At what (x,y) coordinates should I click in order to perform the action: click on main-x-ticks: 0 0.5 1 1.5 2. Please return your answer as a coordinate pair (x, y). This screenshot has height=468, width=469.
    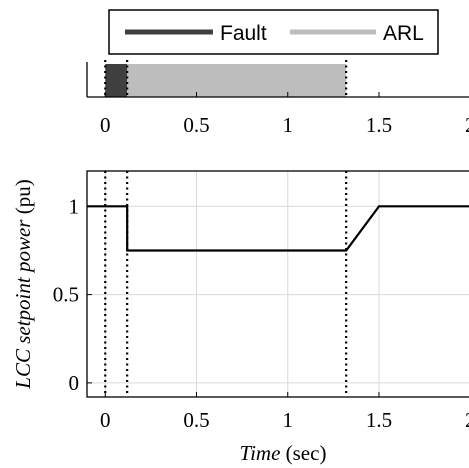
    Looking at the image, I should click on (284, 412).